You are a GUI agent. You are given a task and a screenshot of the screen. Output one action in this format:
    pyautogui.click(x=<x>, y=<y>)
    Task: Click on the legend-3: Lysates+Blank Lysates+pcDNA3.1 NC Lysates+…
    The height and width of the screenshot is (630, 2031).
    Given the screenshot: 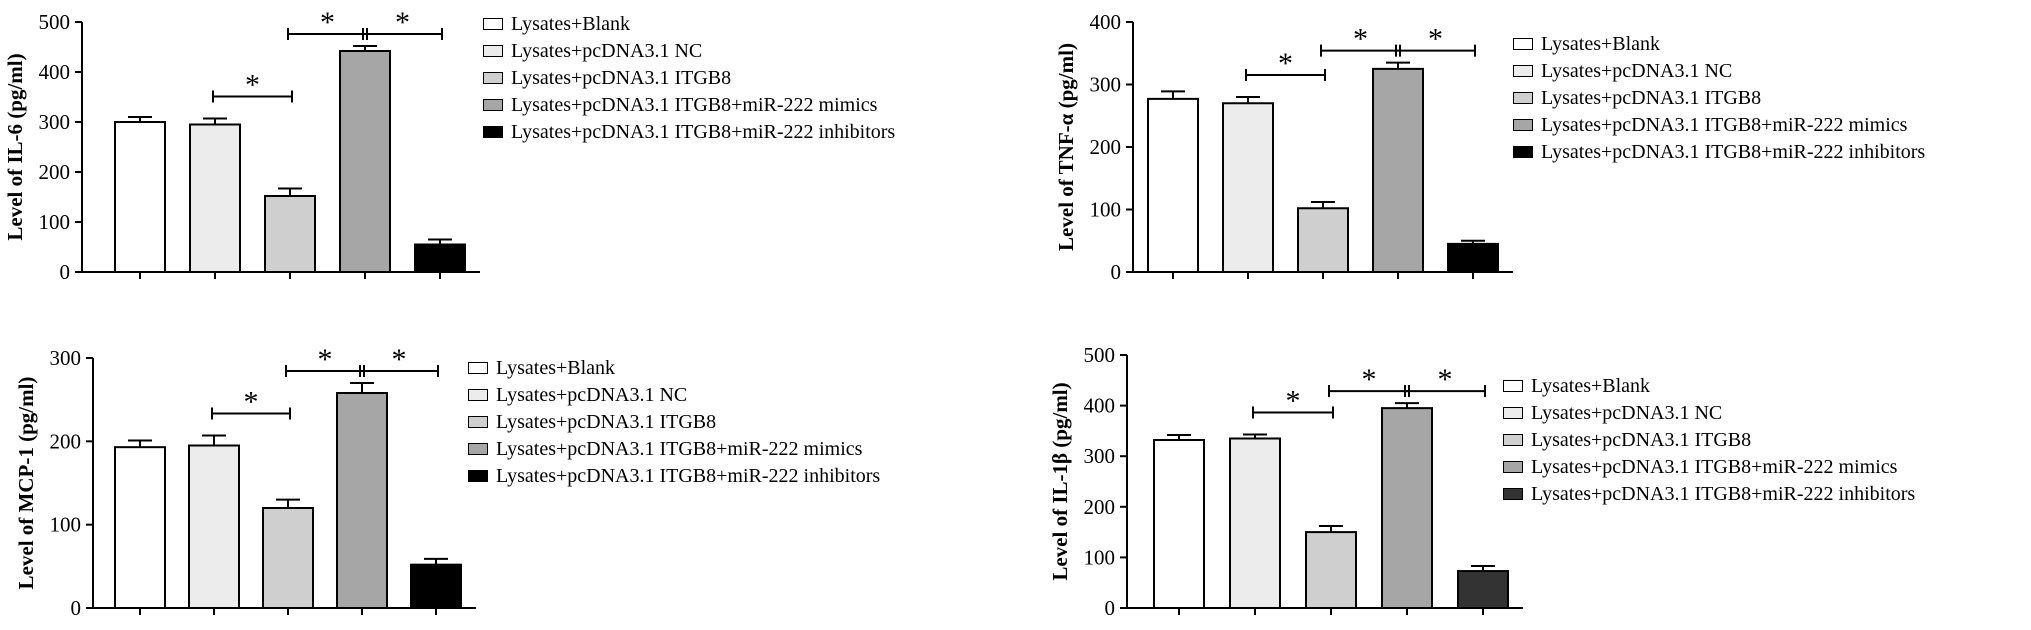 What is the action you would take?
    pyautogui.click(x=674, y=421)
    